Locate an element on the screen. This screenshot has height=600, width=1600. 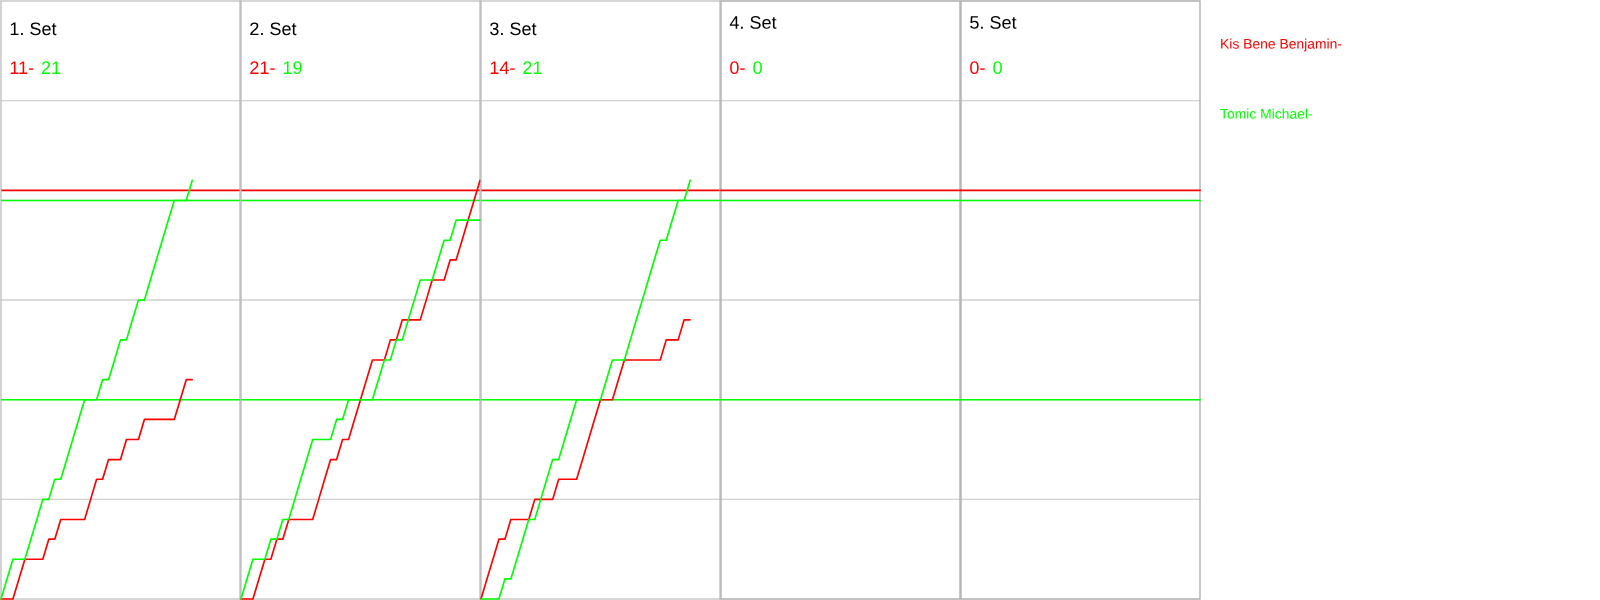
chart-title: 3. Set is located at coordinates (513, 29).